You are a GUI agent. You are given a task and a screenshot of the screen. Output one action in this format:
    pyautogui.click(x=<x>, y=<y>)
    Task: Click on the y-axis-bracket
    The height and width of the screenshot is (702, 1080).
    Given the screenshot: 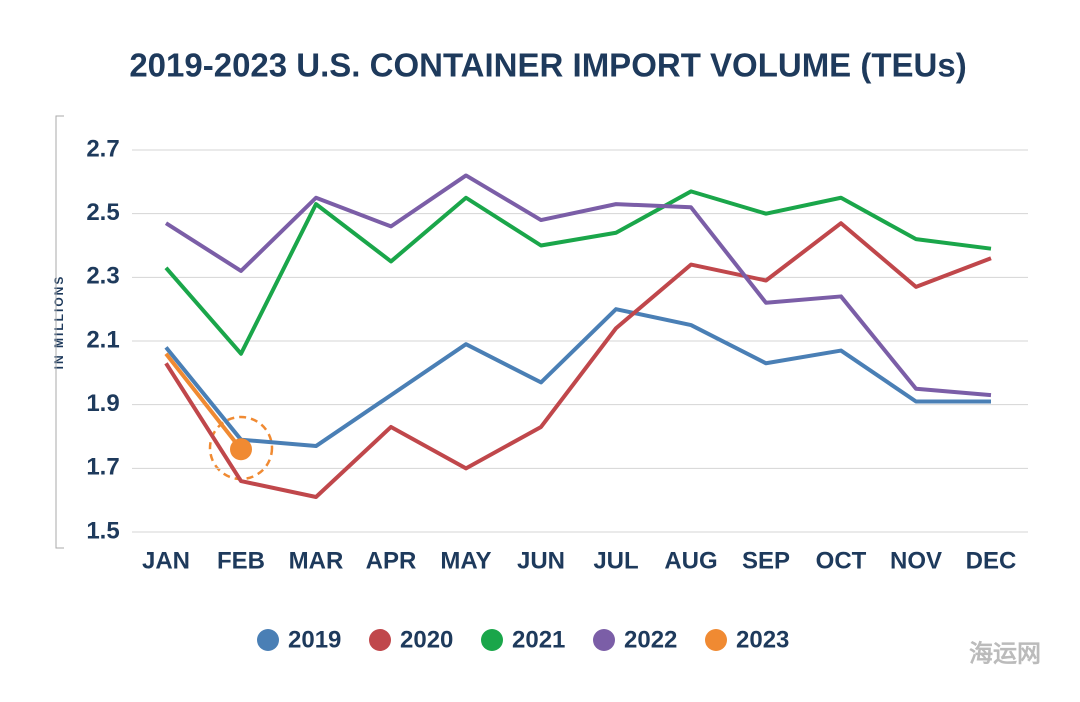 What is the action you would take?
    pyautogui.click(x=59, y=332)
    